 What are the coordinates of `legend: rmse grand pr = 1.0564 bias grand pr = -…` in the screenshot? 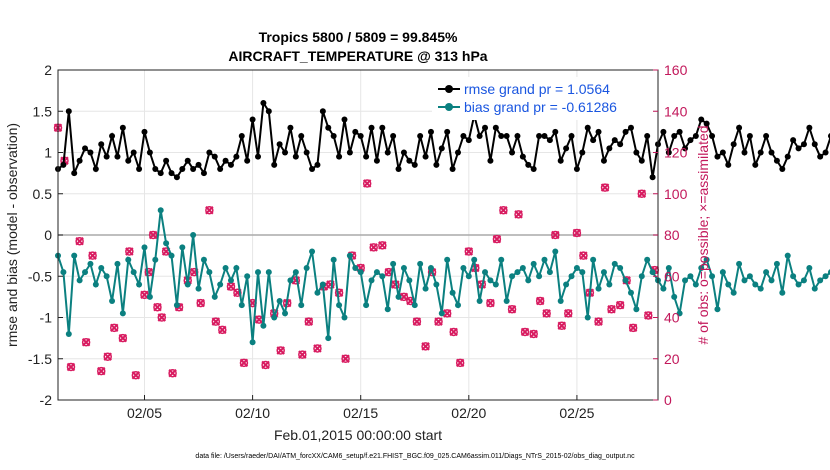 It's located at (542, 98).